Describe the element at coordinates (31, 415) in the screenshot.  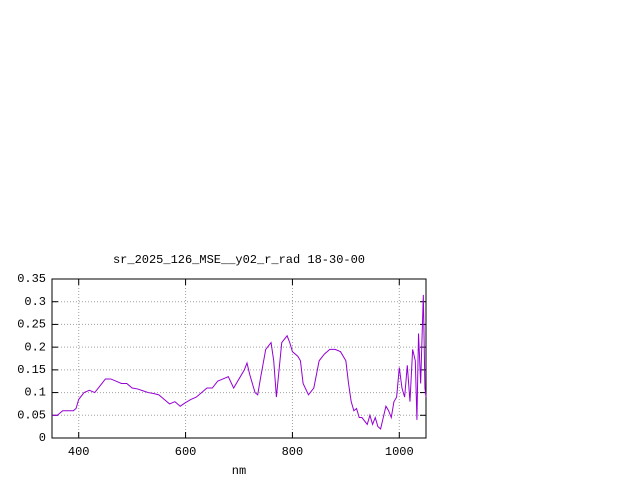
I see `y-tick-label: 0.05` at that location.